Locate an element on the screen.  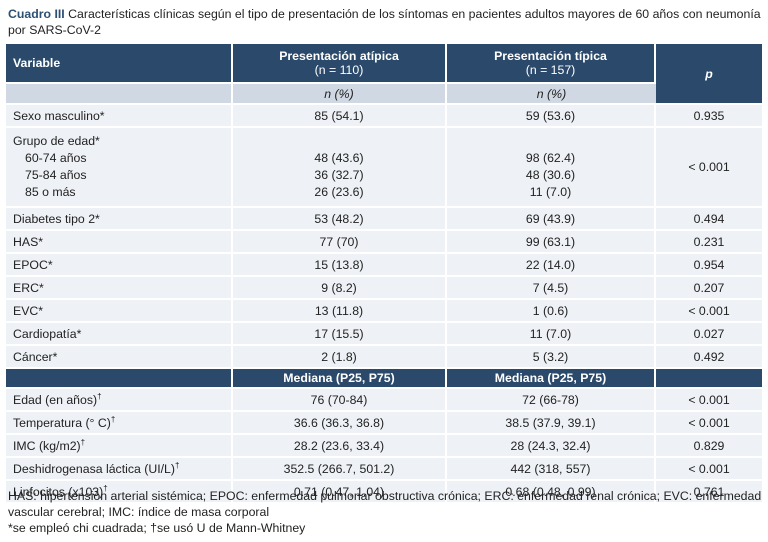
row-p: 0.207 is located at coordinates (709, 288).